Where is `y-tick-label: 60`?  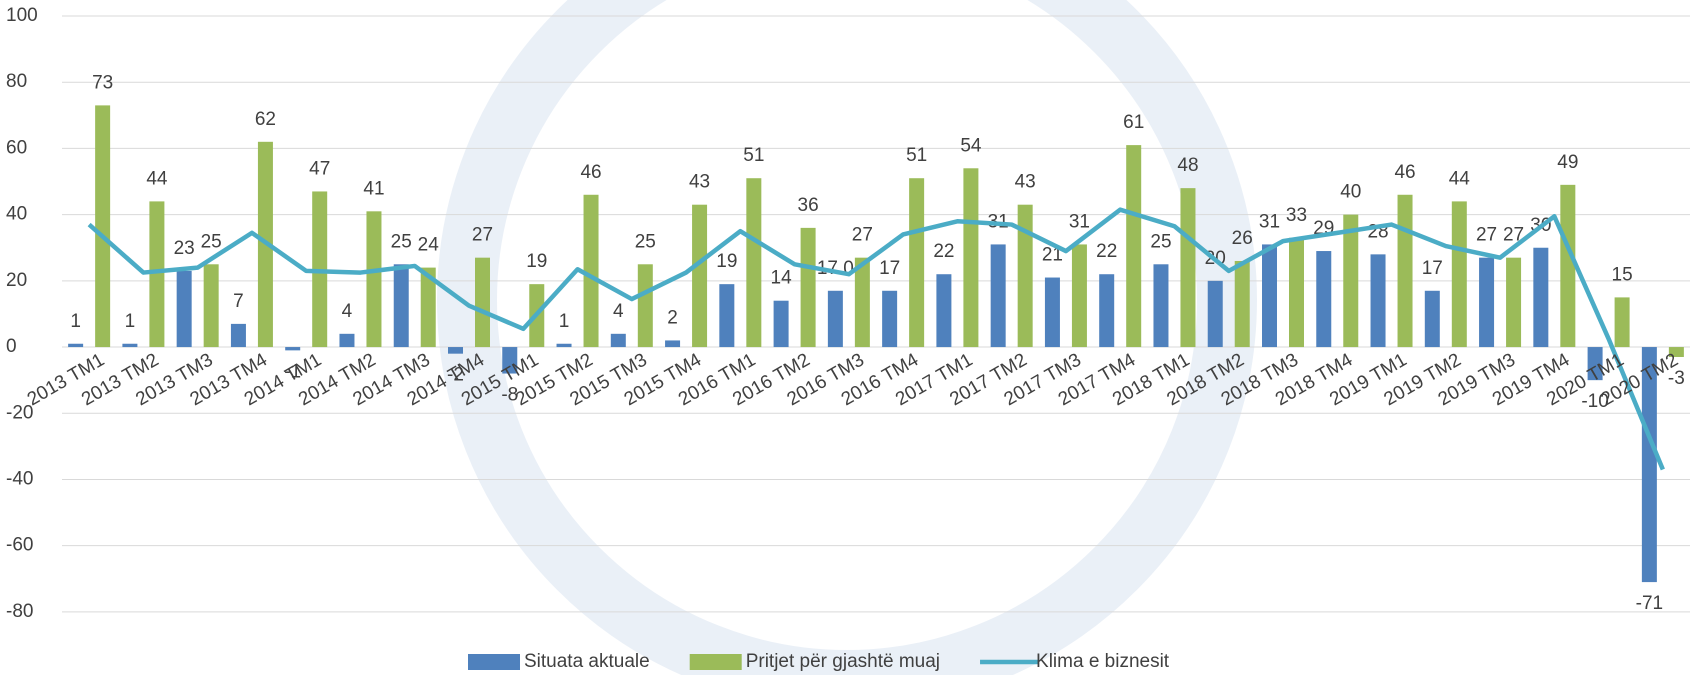
y-tick-label: 60 is located at coordinates (16, 147).